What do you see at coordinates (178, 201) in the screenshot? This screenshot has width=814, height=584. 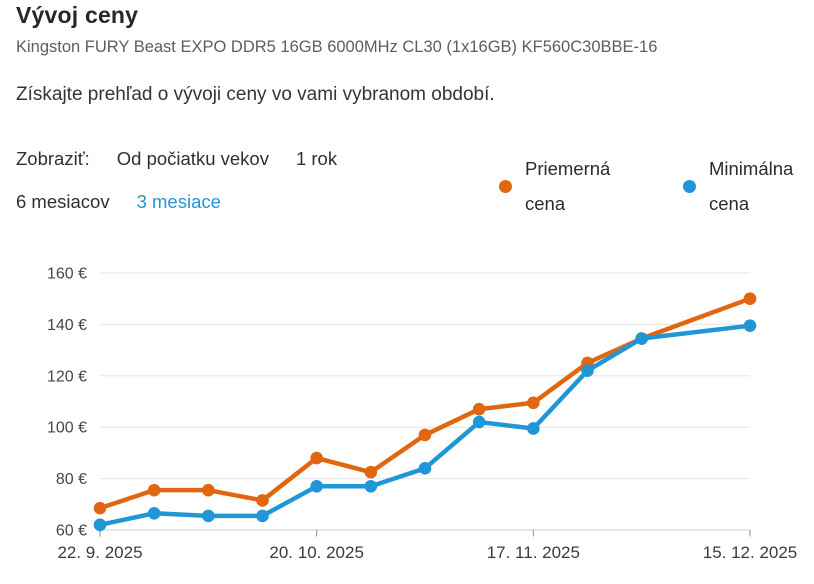 I see `filter-option-3-months: 3 mesiace` at bounding box center [178, 201].